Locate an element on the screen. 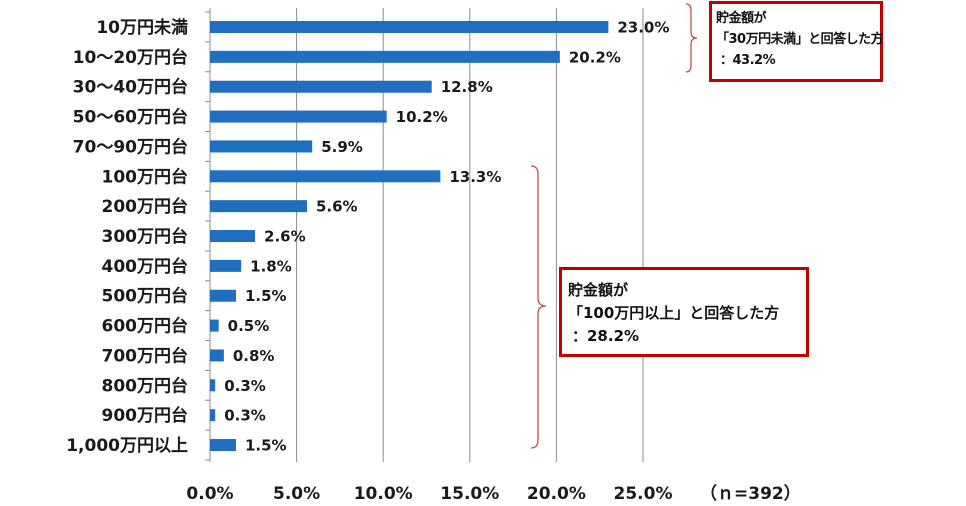 The image size is (966, 506). category-label: 500万円台 is located at coordinates (145, 296).